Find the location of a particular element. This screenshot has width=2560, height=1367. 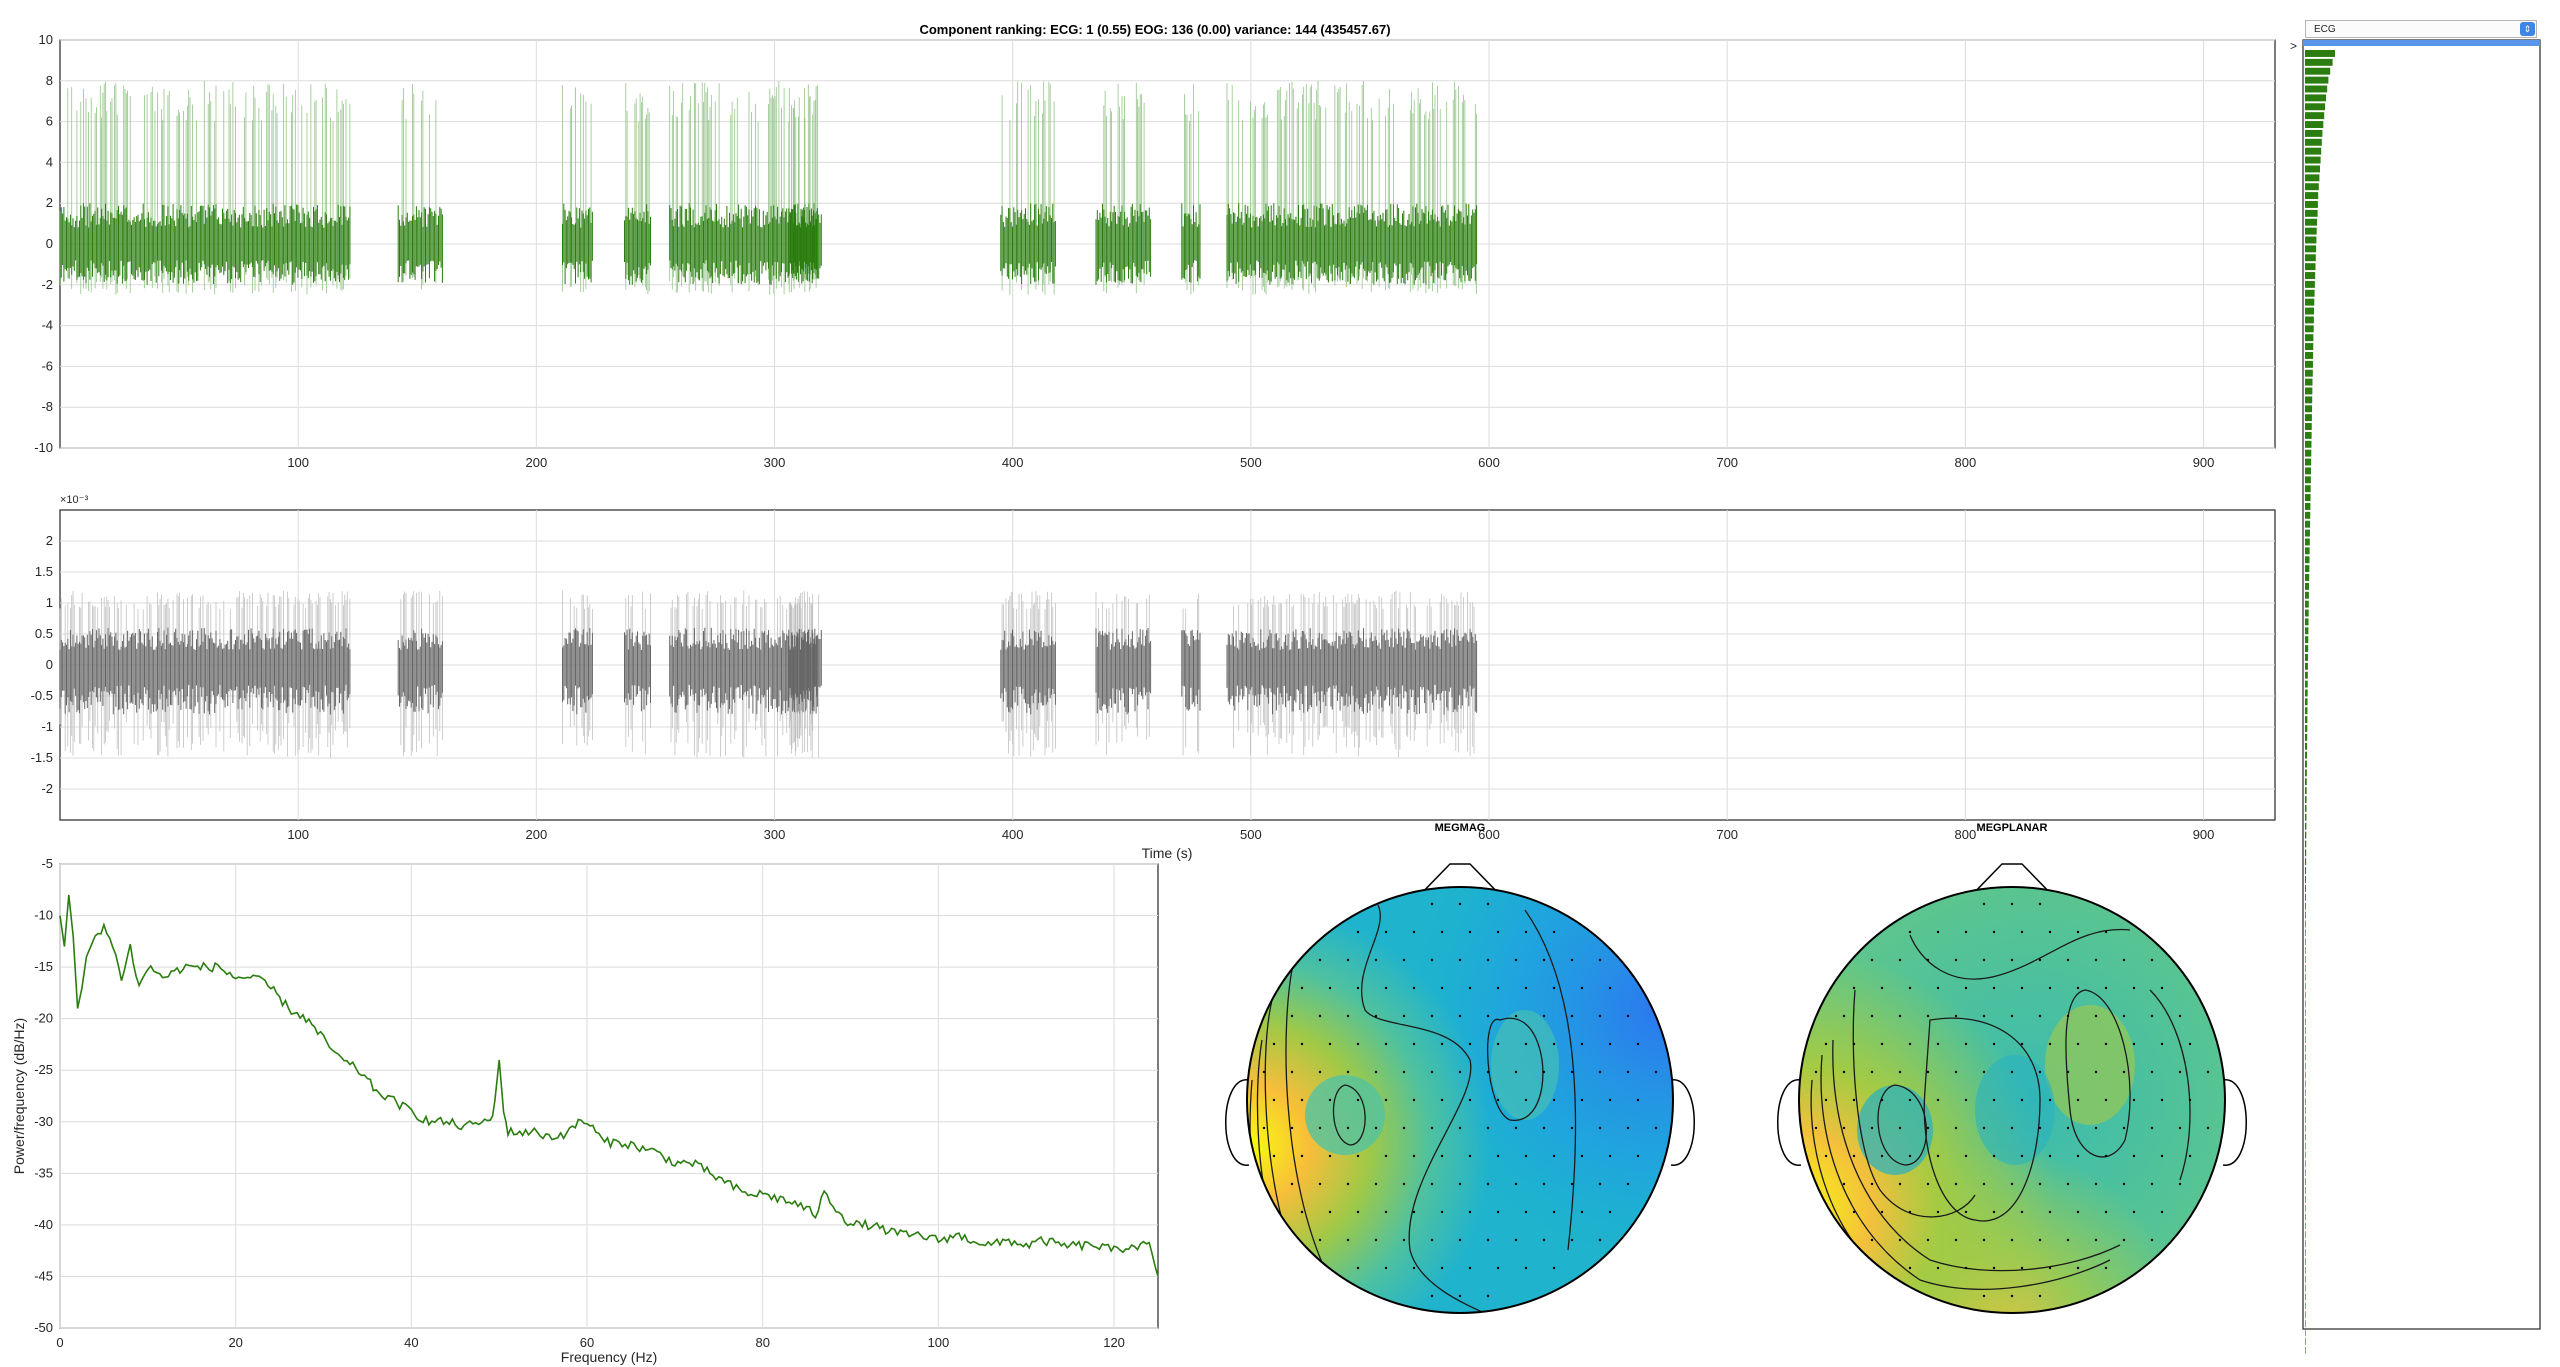

ranking-bar-panel: > is located at coordinates (2415, 696).